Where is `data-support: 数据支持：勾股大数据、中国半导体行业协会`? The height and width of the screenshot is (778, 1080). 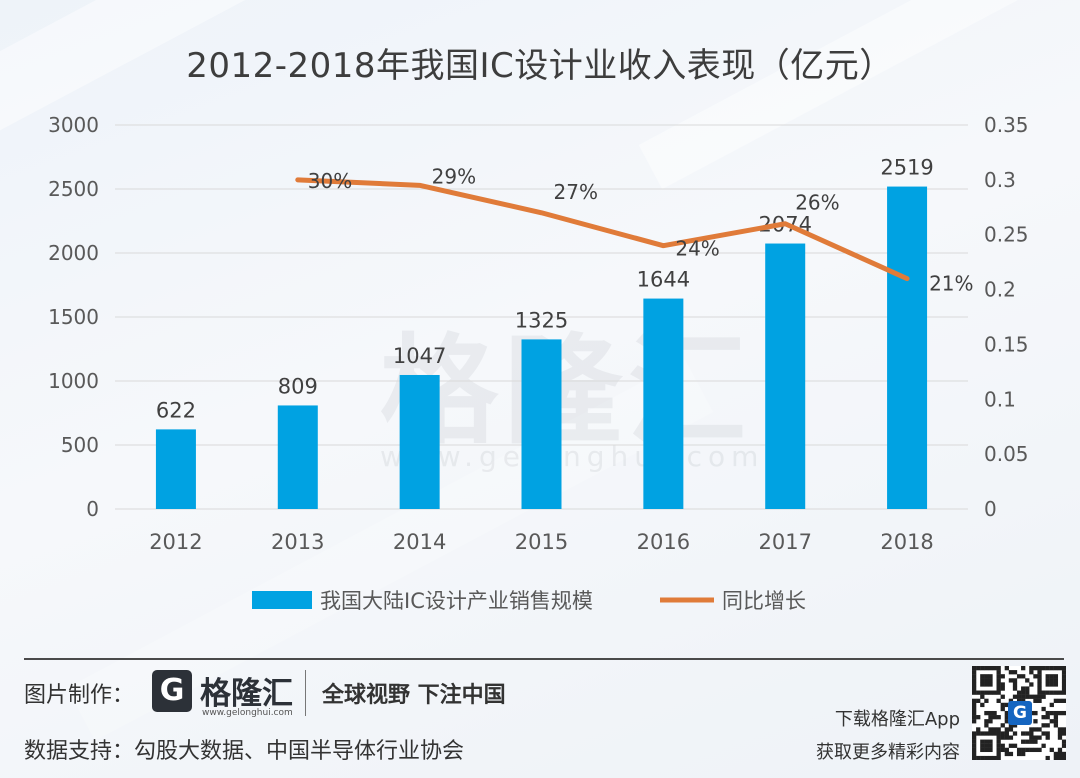
data-support: 数据支持：勾股大数据、中国半导体行业协会 is located at coordinates (244, 749).